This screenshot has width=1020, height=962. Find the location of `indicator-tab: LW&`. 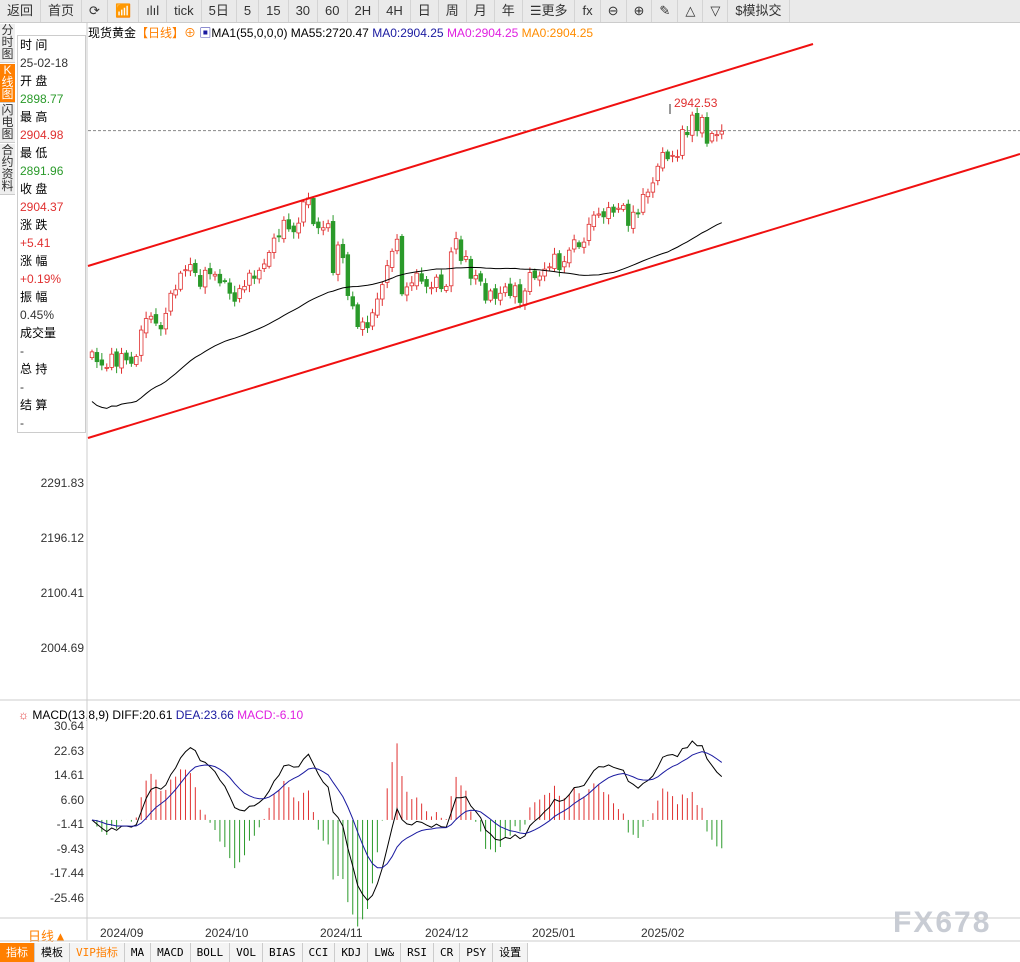

indicator-tab: LW& is located at coordinates (385, 952).